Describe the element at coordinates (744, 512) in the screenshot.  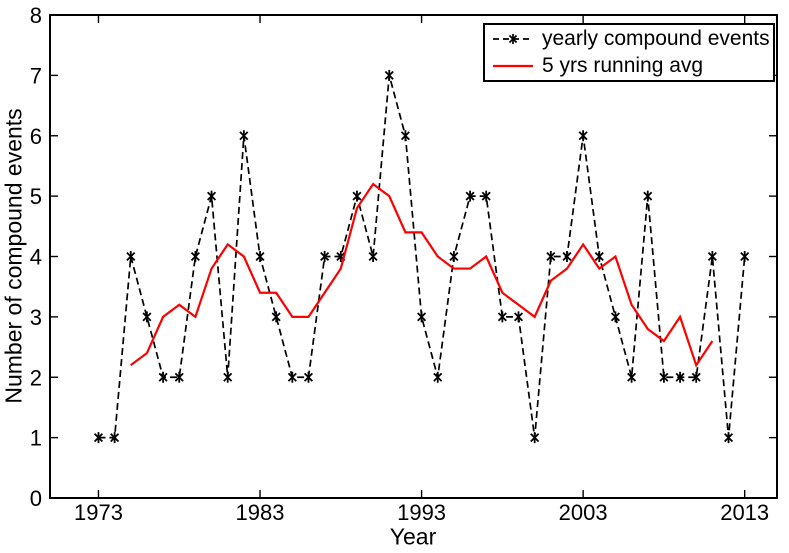
I see `x-tick-label: 2013` at that location.